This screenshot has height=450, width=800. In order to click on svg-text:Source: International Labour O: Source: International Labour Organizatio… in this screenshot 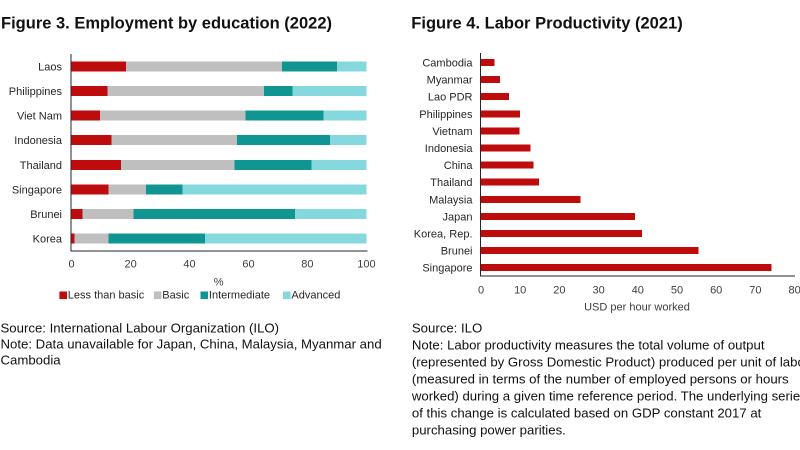, I will do `click(140, 328)`.